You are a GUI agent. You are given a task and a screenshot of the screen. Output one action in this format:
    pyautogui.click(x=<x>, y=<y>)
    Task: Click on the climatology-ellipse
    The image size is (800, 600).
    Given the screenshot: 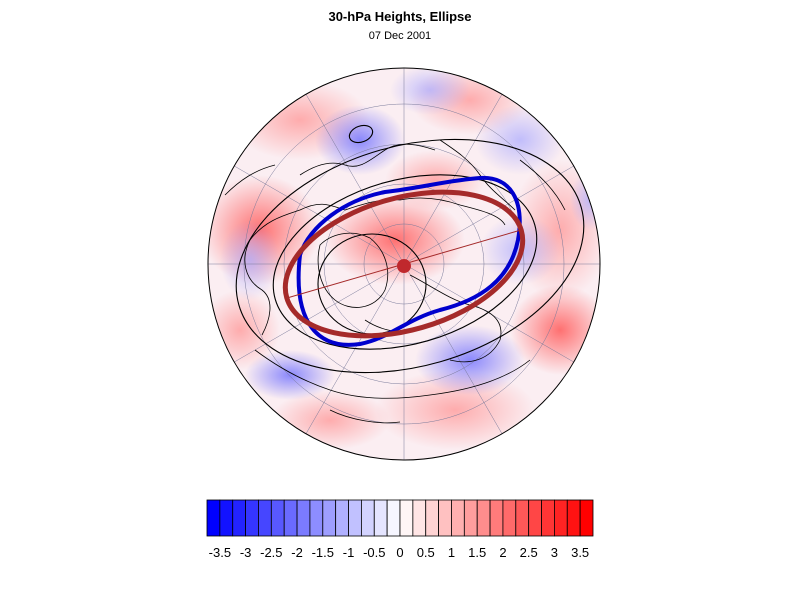 What is the action you would take?
    pyautogui.click(x=409, y=261)
    